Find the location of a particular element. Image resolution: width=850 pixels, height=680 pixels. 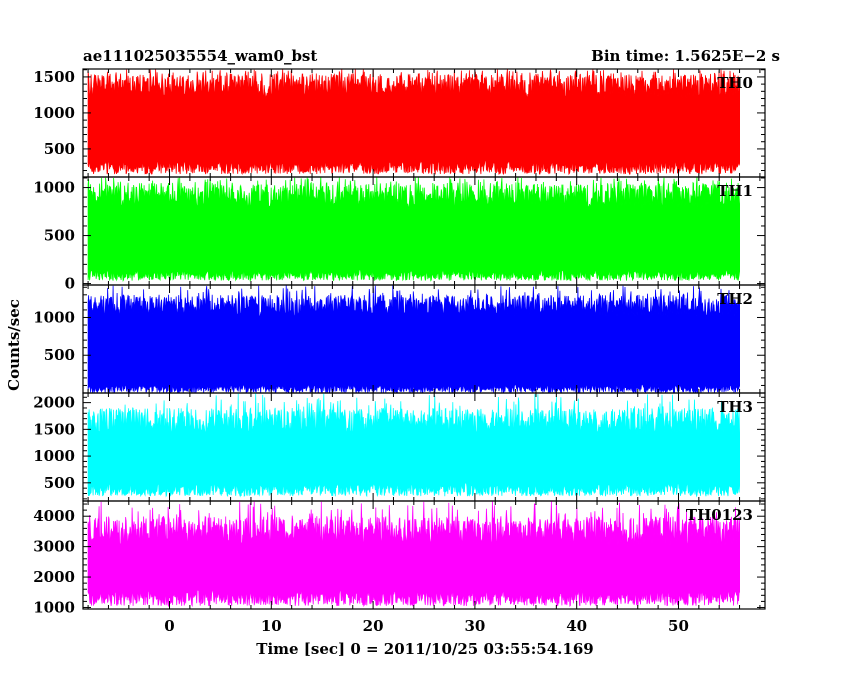

y-tick-label: 4000 is located at coordinates (54, 516).